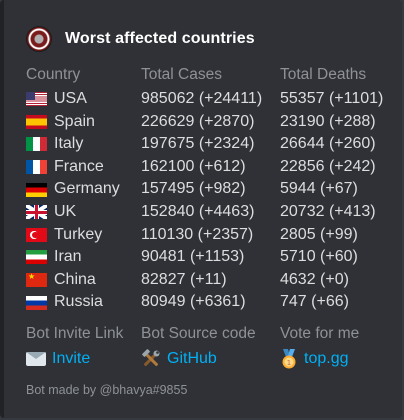  What do you see at coordinates (75, 333) in the screenshot?
I see `invite-link-header: Bot Invite Link` at bounding box center [75, 333].